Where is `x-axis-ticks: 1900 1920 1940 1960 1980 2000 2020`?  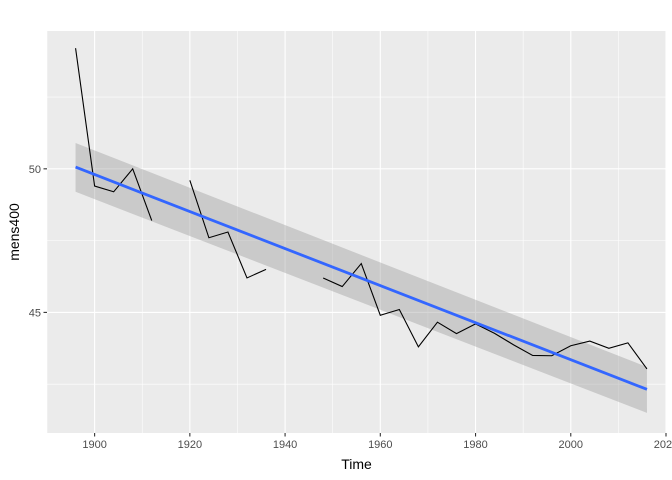
x-axis-ticks: 1900 1920 1940 1960 1980 2000 2020 is located at coordinates (377, 442).